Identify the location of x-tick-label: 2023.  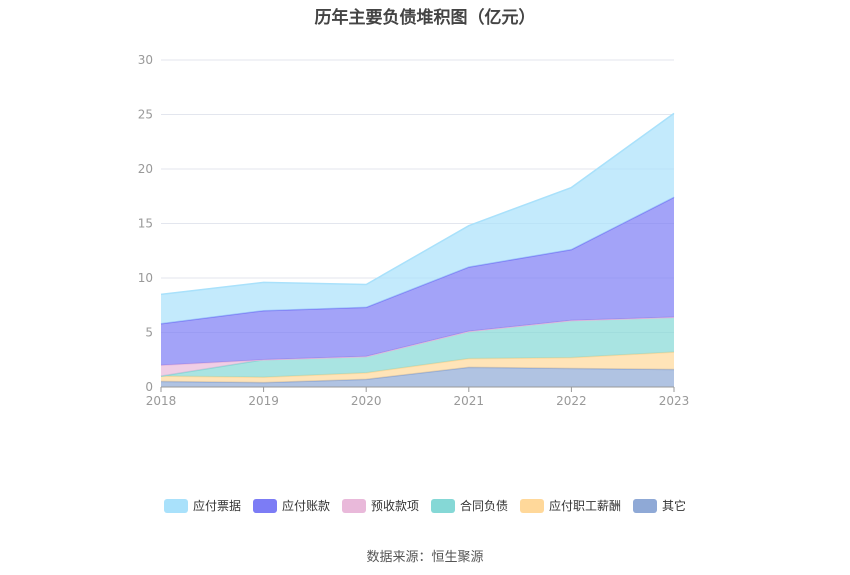
(674, 401).